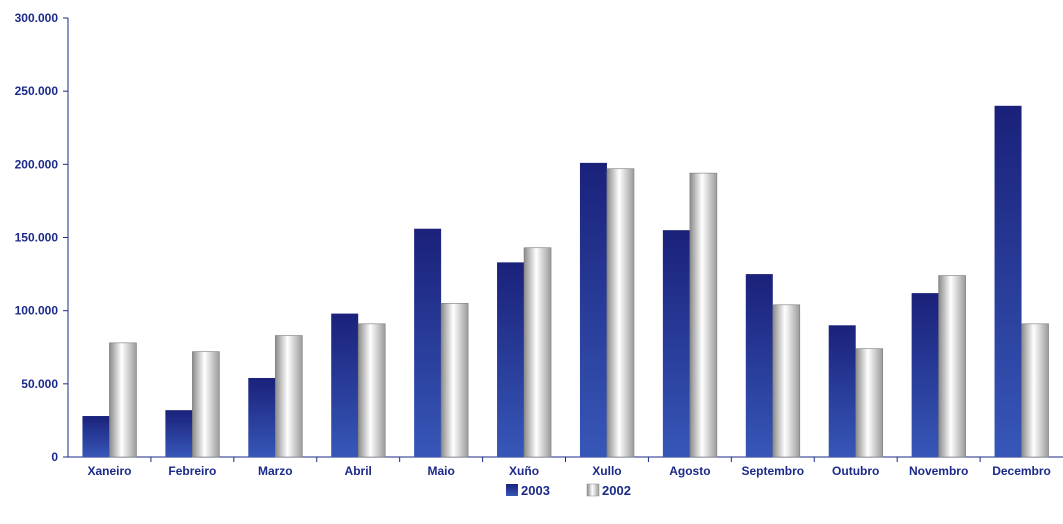 The height and width of the screenshot is (524, 1063). I want to click on legend-item-2003: 2003, so click(528, 490).